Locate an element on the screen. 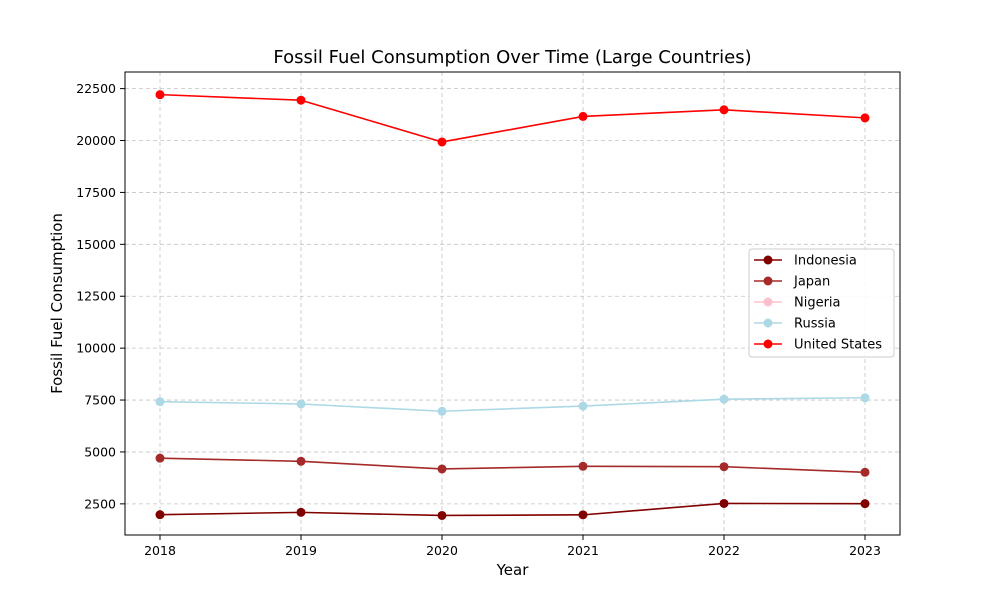  y-tick-label: 12500 is located at coordinates (96, 296).